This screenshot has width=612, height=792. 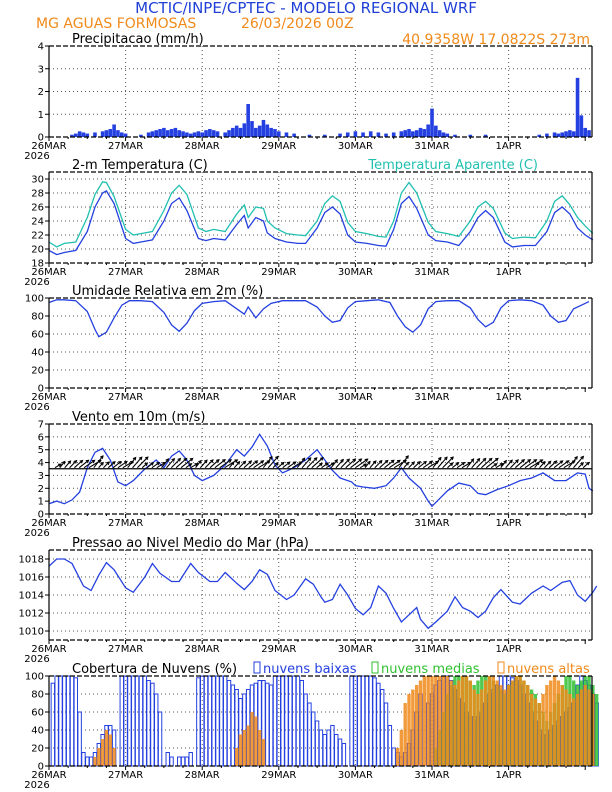 I want to click on y-tick-label: 28, so click(x=37, y=194).